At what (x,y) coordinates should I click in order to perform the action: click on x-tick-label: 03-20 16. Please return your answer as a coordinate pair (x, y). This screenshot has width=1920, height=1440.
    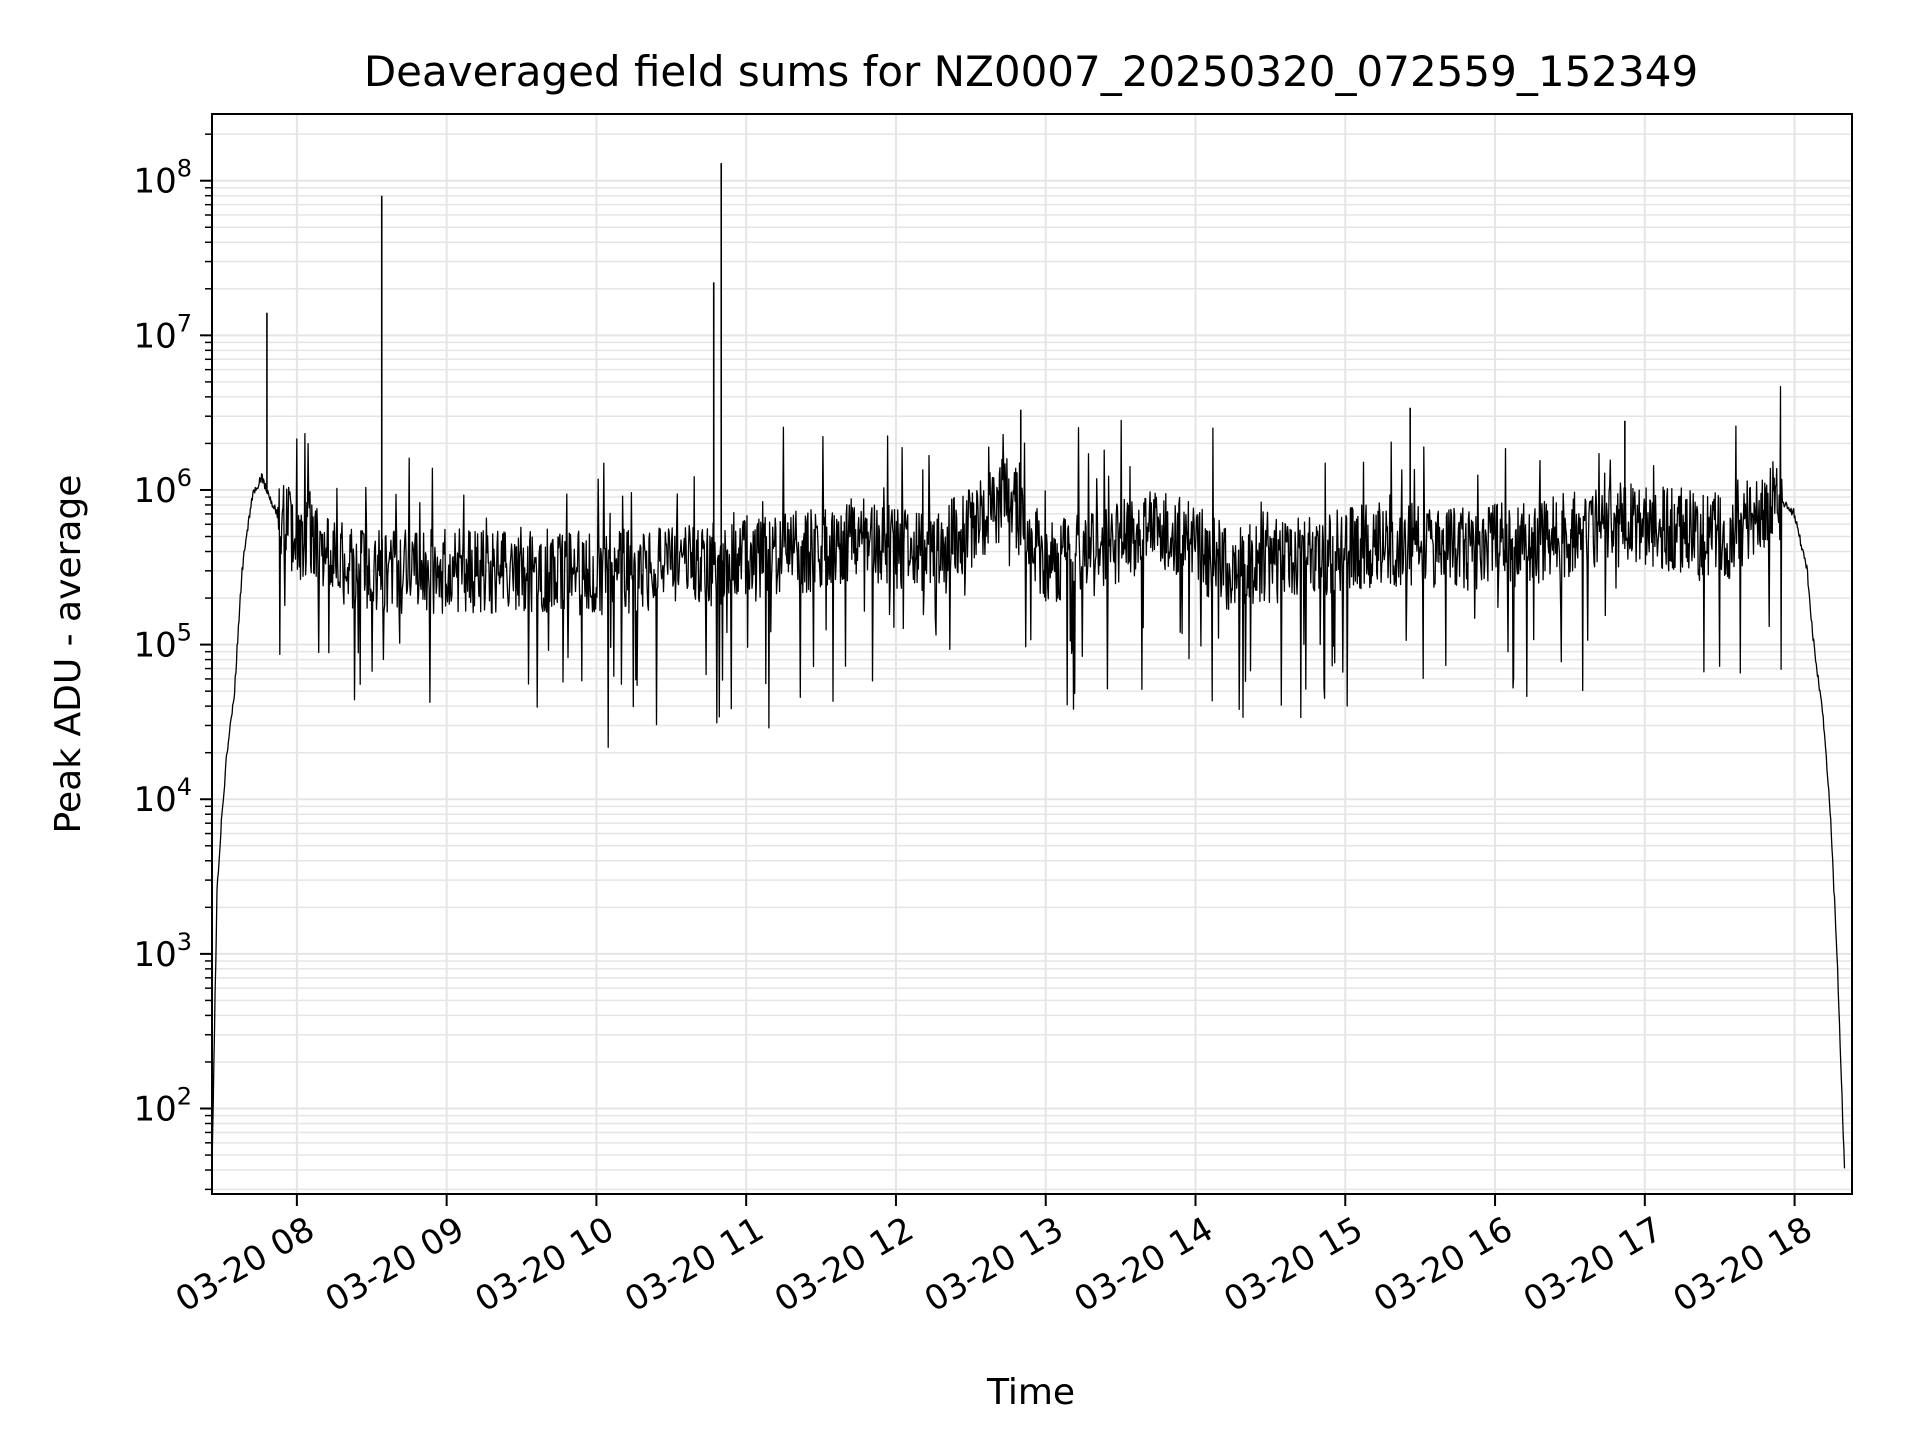
    Looking at the image, I should click on (1443, 1264).